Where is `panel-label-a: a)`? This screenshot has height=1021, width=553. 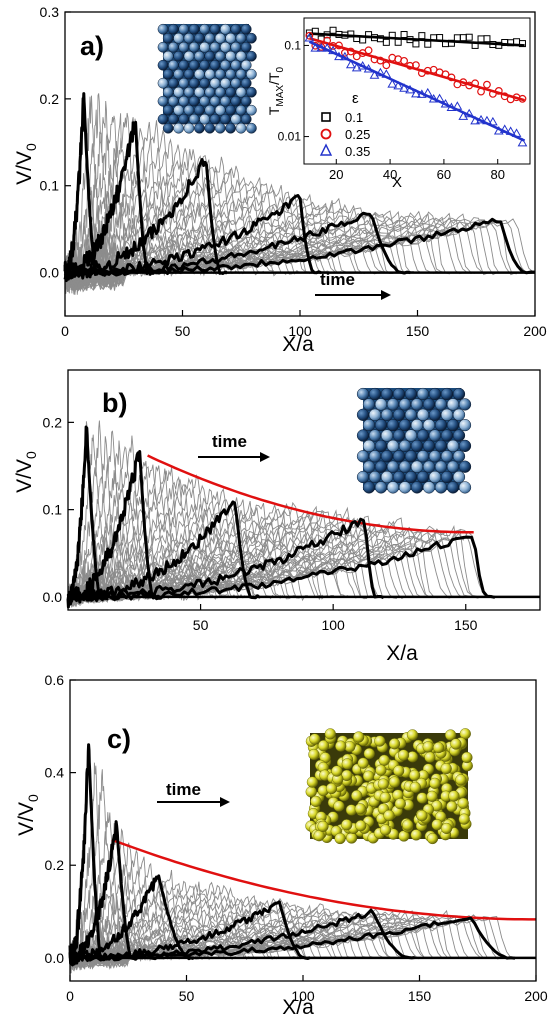
panel-label-a: a) is located at coordinates (92, 46).